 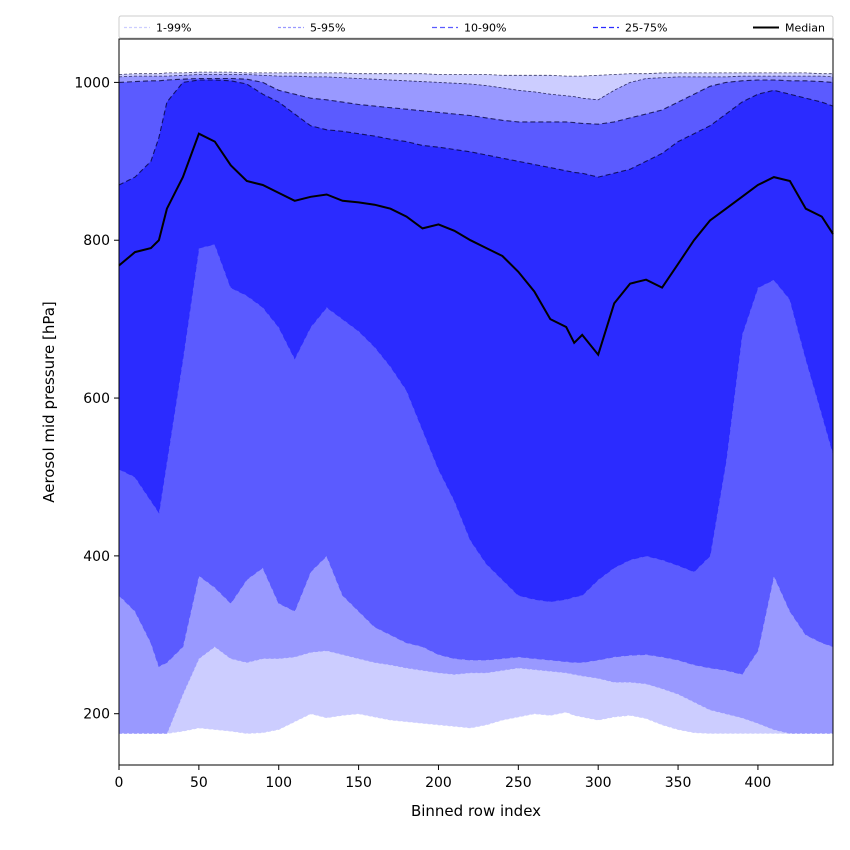 I want to click on legend-label-25-75%: 25-75%, so click(x=646, y=28).